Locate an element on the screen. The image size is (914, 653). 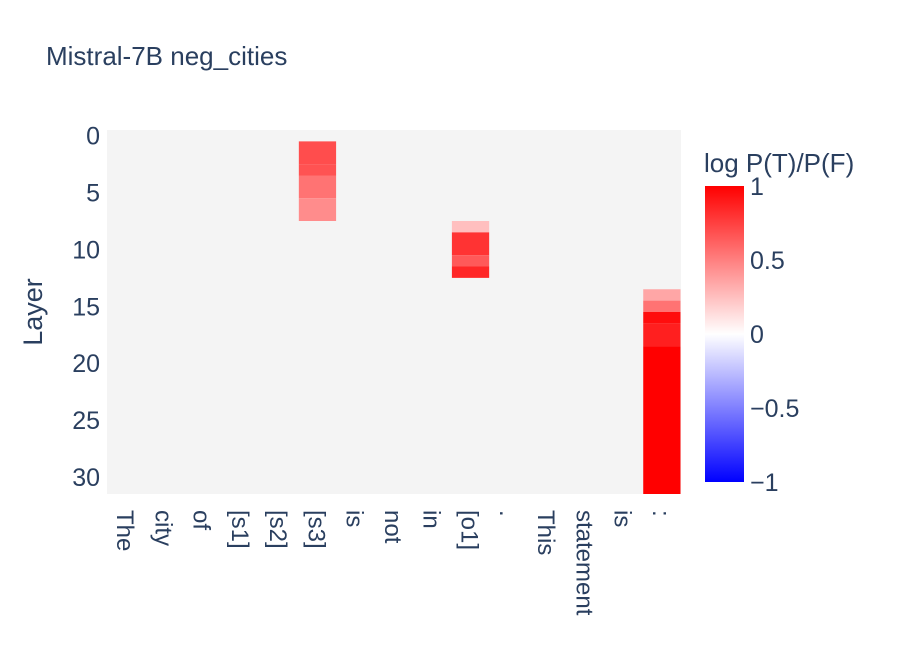
y-axis-ticks: 0 5 10 15 20 25 30 is located at coordinates (86, 307).